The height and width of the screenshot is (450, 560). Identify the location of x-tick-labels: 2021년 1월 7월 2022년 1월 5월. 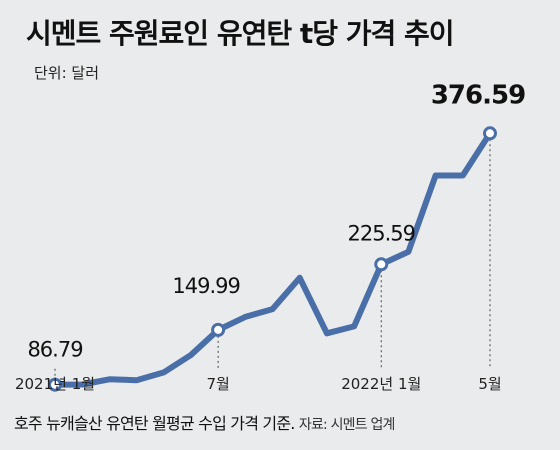
(258, 384).